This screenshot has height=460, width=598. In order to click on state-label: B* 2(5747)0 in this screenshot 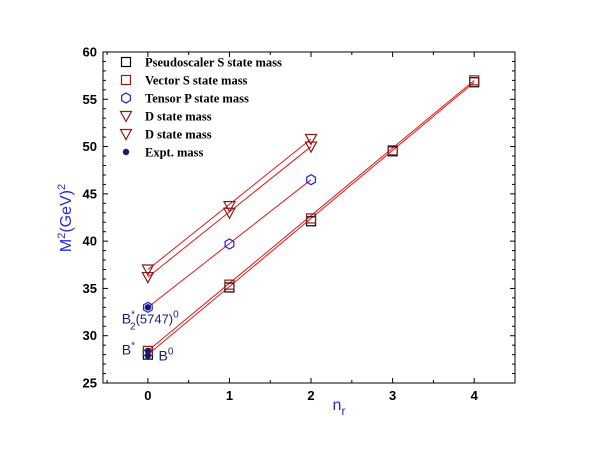, I will do `click(150, 320)`.